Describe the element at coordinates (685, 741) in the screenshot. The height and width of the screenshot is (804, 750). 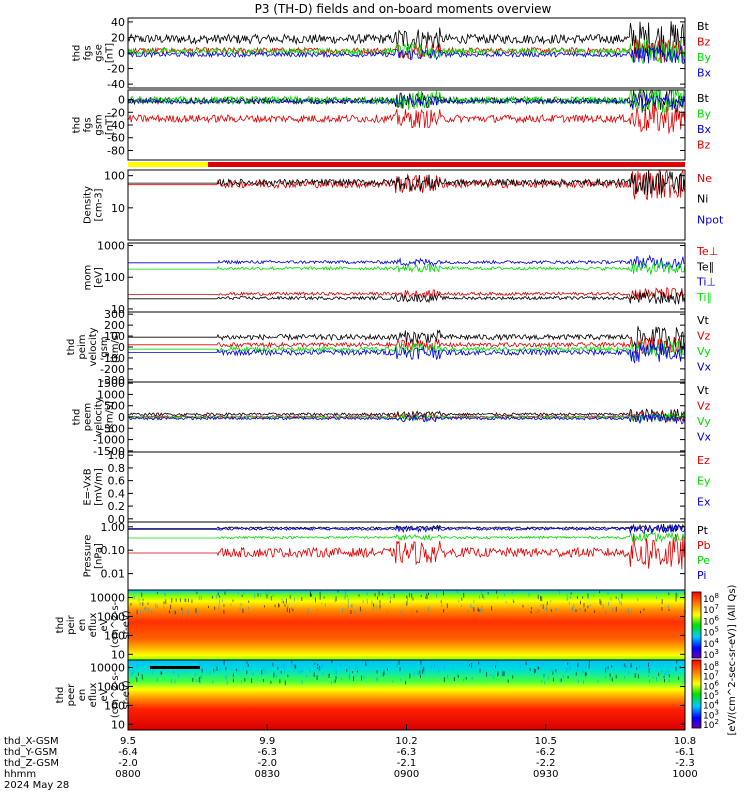
I see `footer-value: 10.8` at that location.